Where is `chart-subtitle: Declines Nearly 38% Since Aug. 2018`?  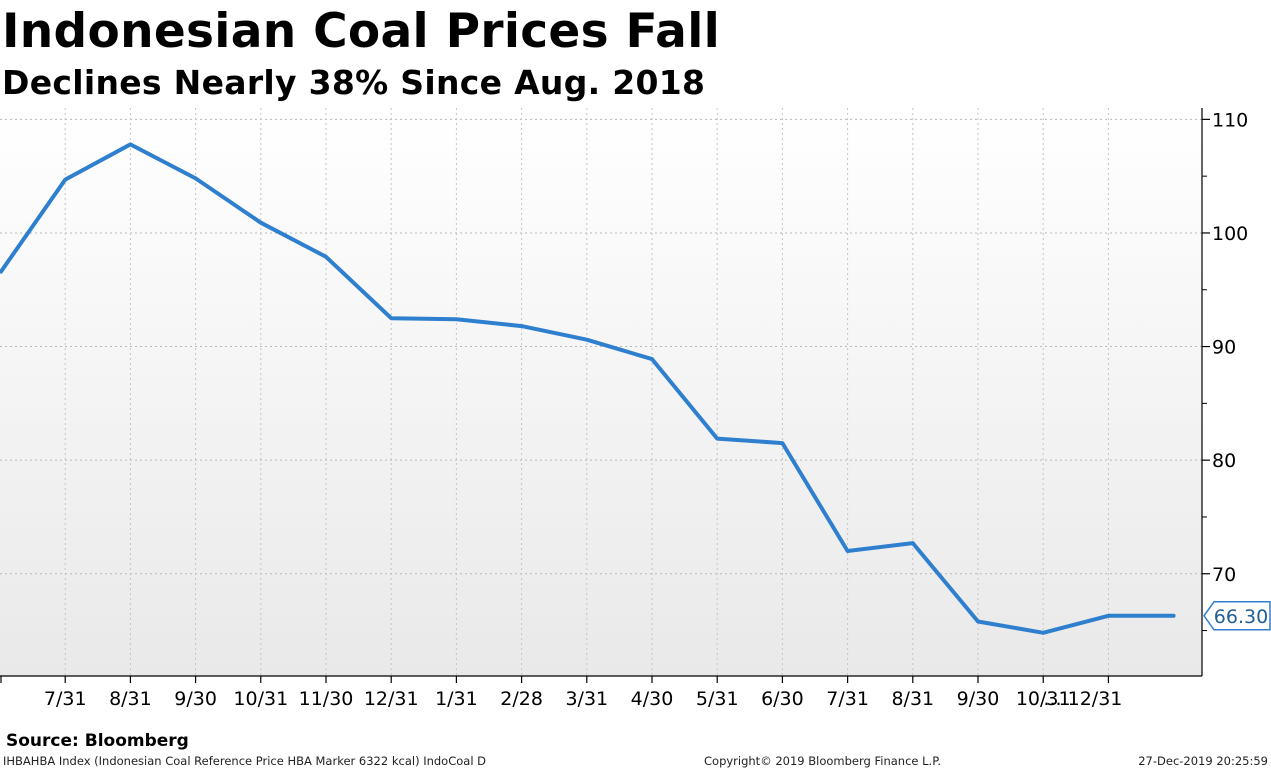 chart-subtitle: Declines Nearly 38% Since Aug. 2018 is located at coordinates (354, 82).